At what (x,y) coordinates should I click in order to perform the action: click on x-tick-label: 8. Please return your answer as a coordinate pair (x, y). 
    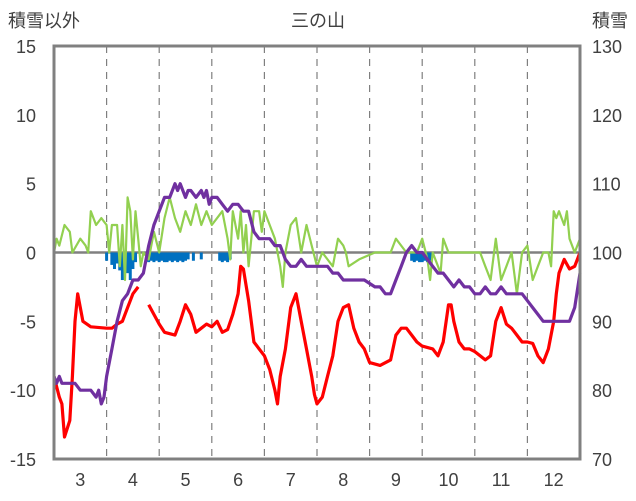
    Looking at the image, I should click on (343, 480).